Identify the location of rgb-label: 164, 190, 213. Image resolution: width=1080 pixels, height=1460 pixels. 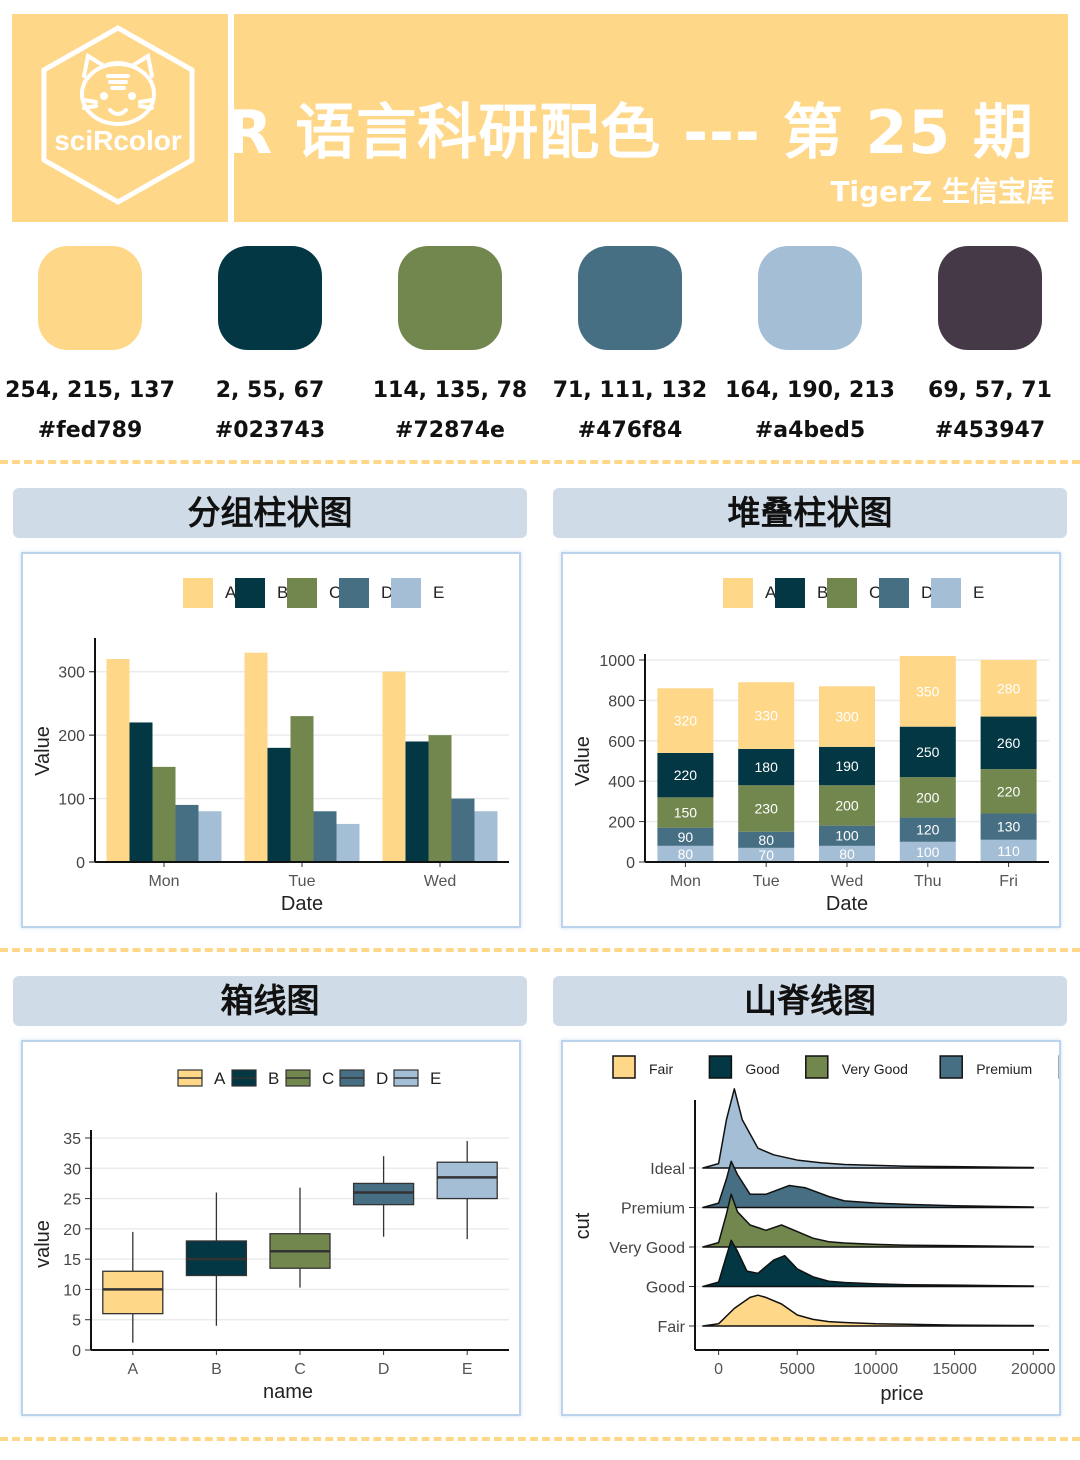
(810, 390).